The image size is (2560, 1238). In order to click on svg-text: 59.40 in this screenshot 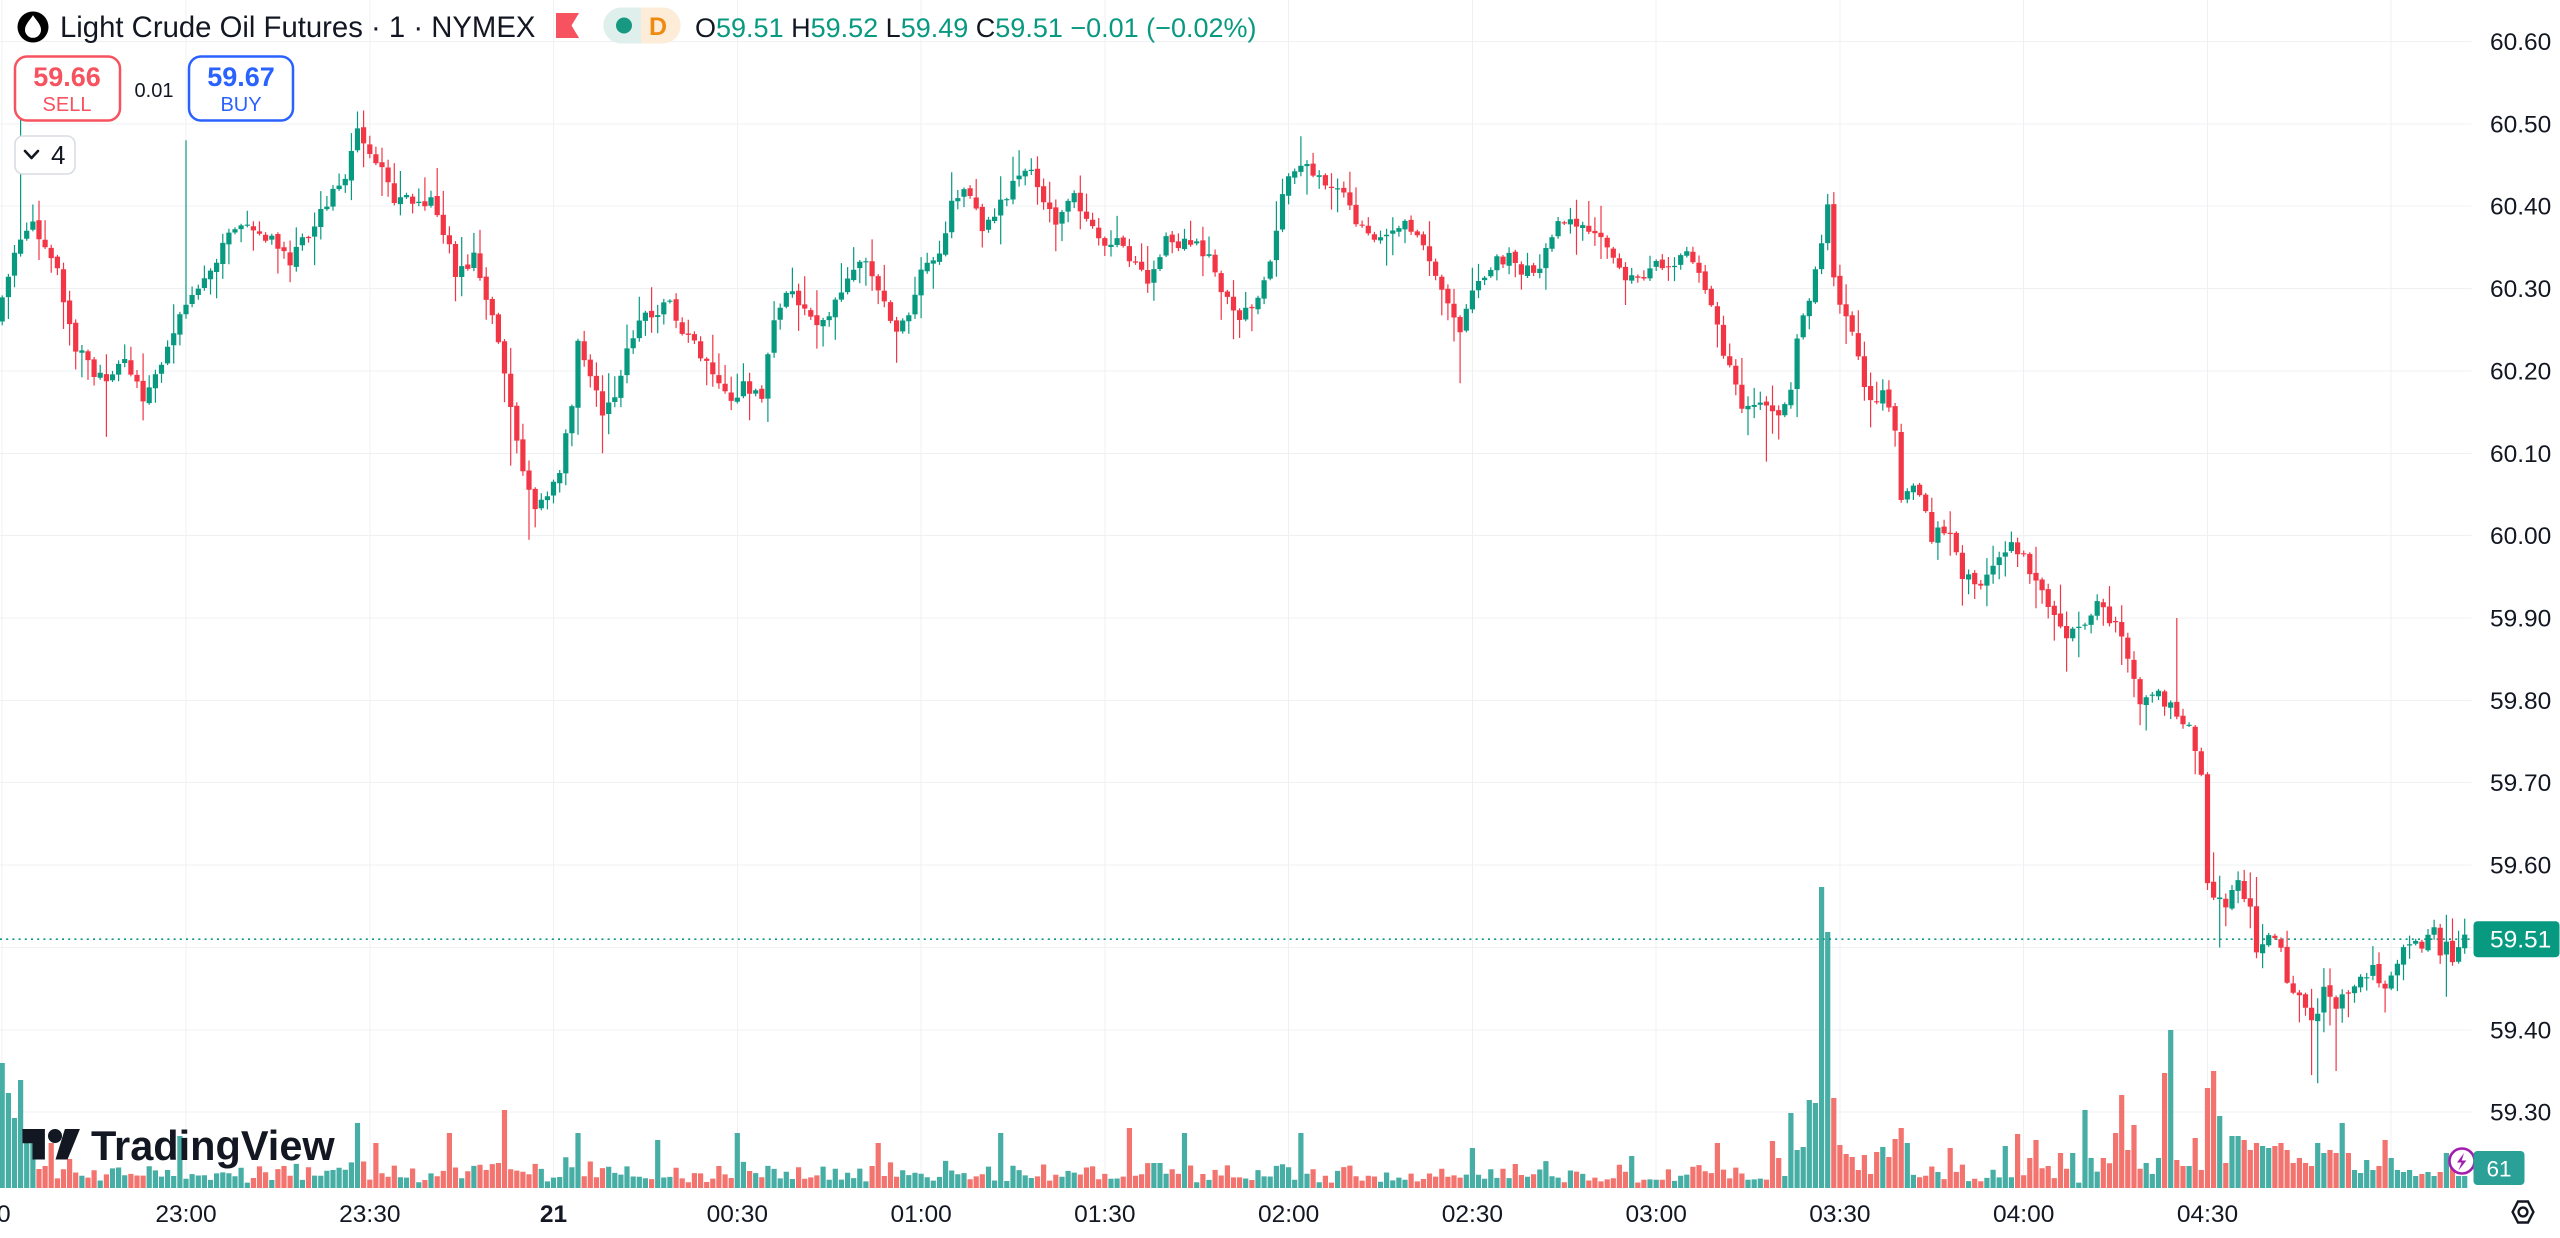, I will do `click(2520, 1030)`.